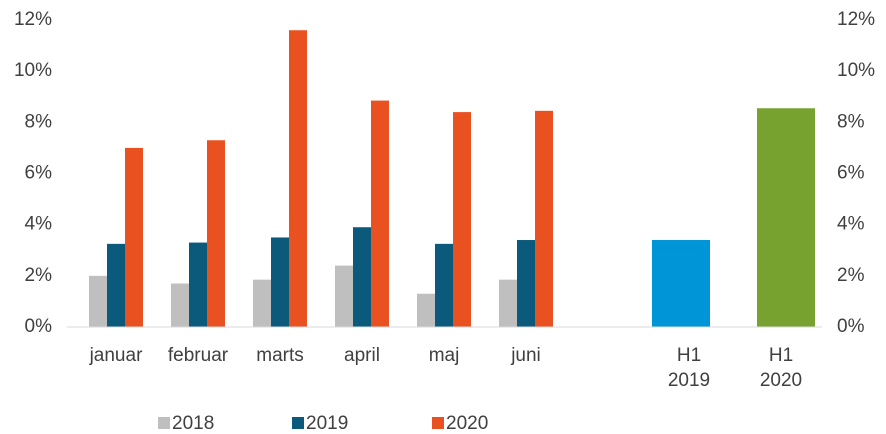 Image resolution: width=886 pixels, height=434 pixels. I want to click on x-tick-label: april, so click(362, 355).